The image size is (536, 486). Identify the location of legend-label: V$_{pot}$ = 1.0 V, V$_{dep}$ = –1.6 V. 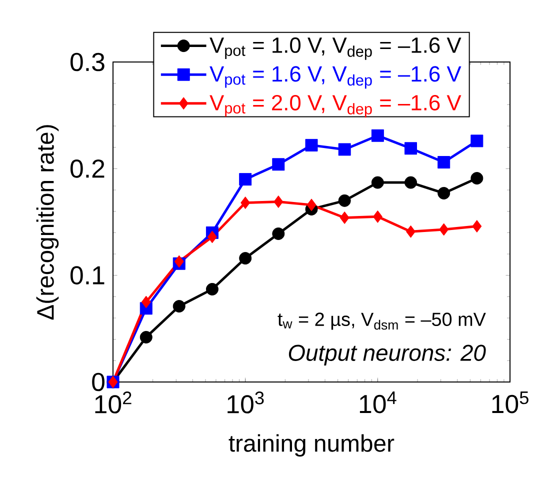
(336, 48).